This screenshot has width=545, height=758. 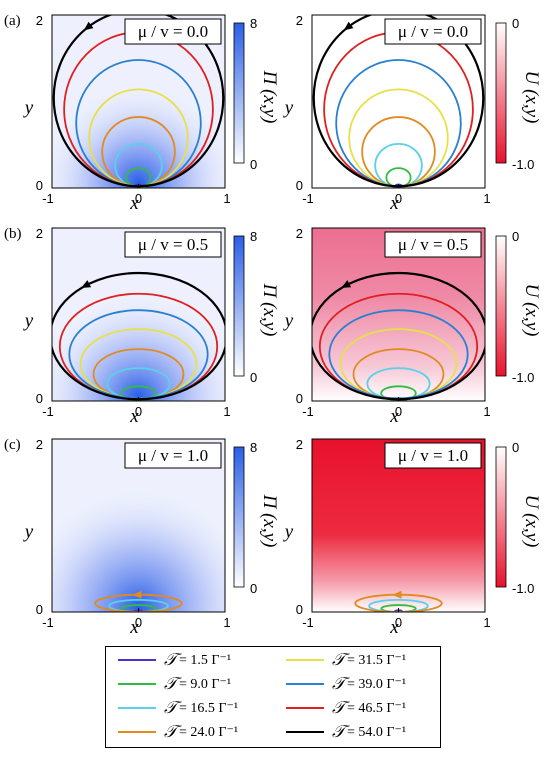 What do you see at coordinates (173, 31) in the screenshot?
I see `parameter-label: μ / v = 0.0` at bounding box center [173, 31].